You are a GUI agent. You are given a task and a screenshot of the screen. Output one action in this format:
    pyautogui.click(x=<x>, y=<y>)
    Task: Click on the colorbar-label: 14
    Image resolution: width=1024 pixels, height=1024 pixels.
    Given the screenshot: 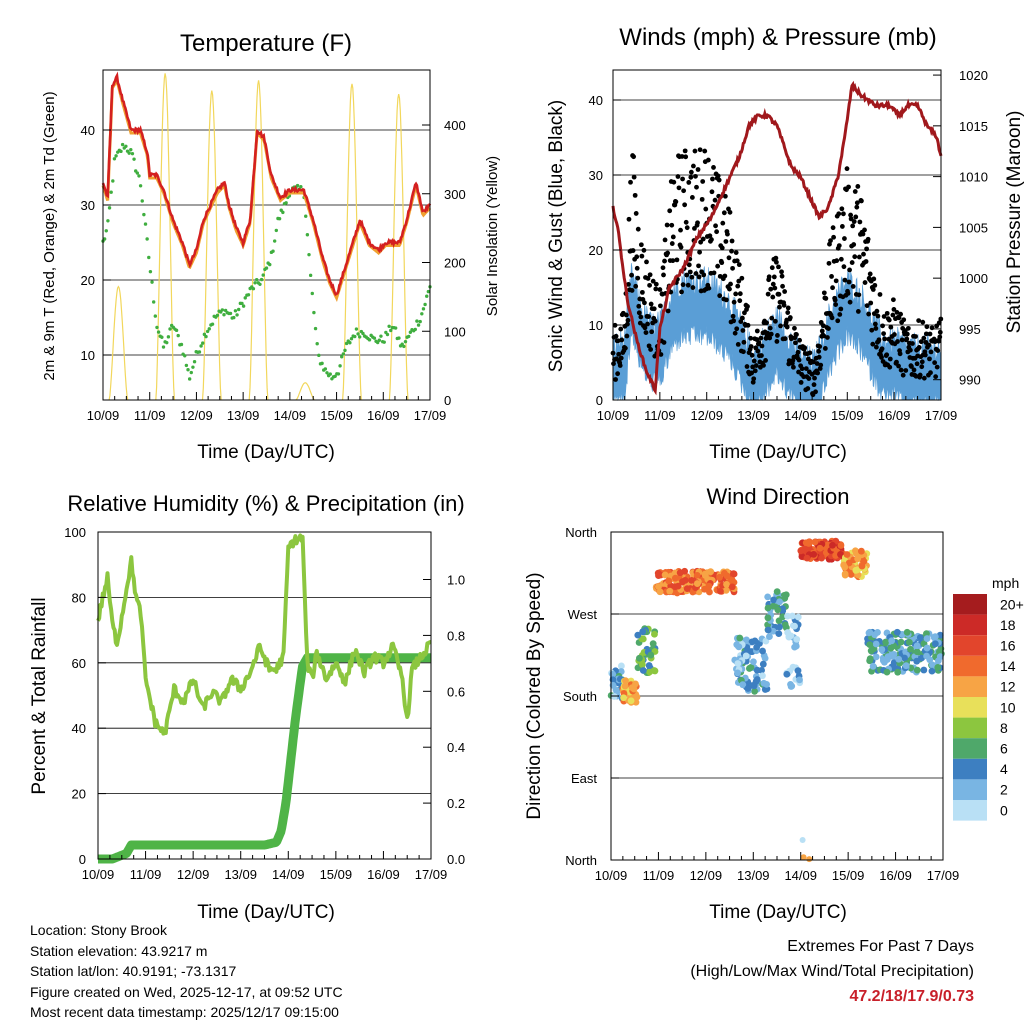 What is the action you would take?
    pyautogui.click(x=1008, y=666)
    